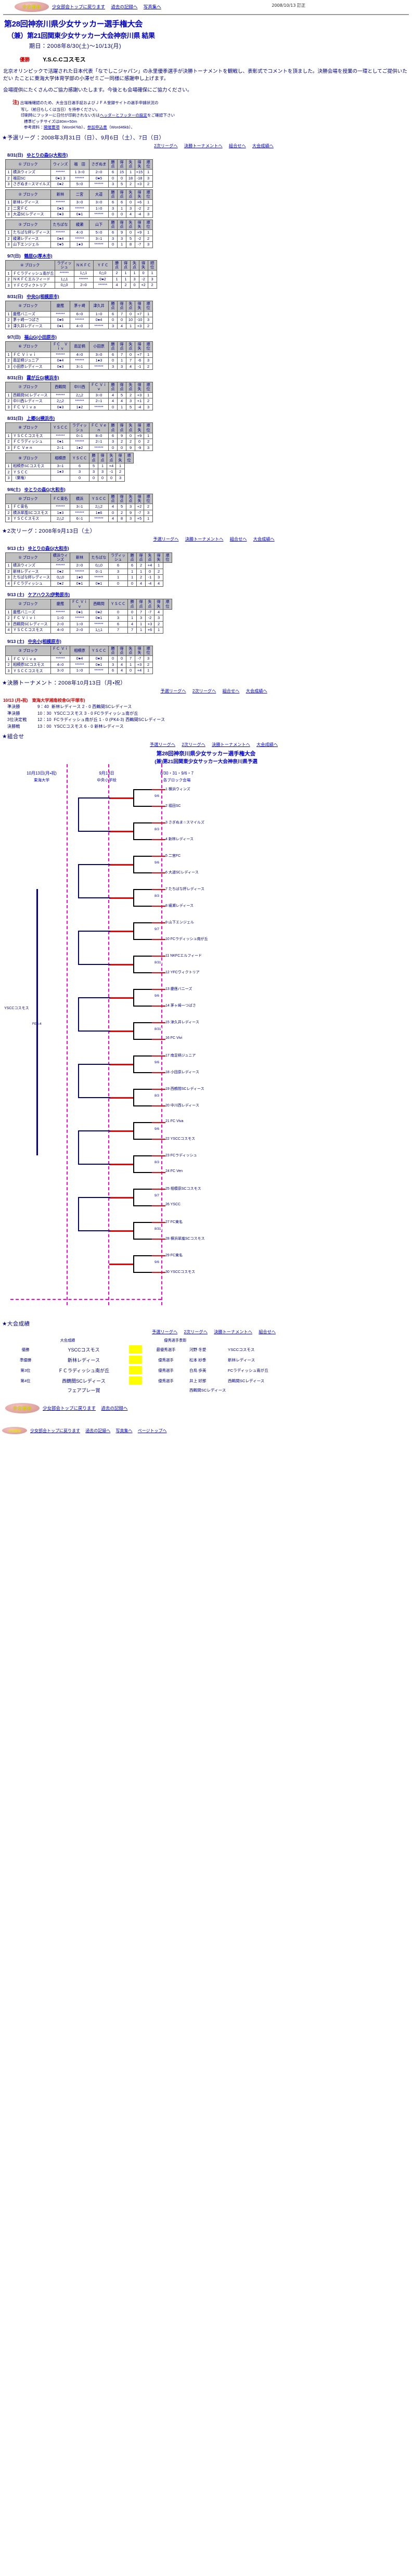 The width and height of the screenshot is (412, 2576). I want to click on nav-results: 大会成績へ, so click(263, 145).